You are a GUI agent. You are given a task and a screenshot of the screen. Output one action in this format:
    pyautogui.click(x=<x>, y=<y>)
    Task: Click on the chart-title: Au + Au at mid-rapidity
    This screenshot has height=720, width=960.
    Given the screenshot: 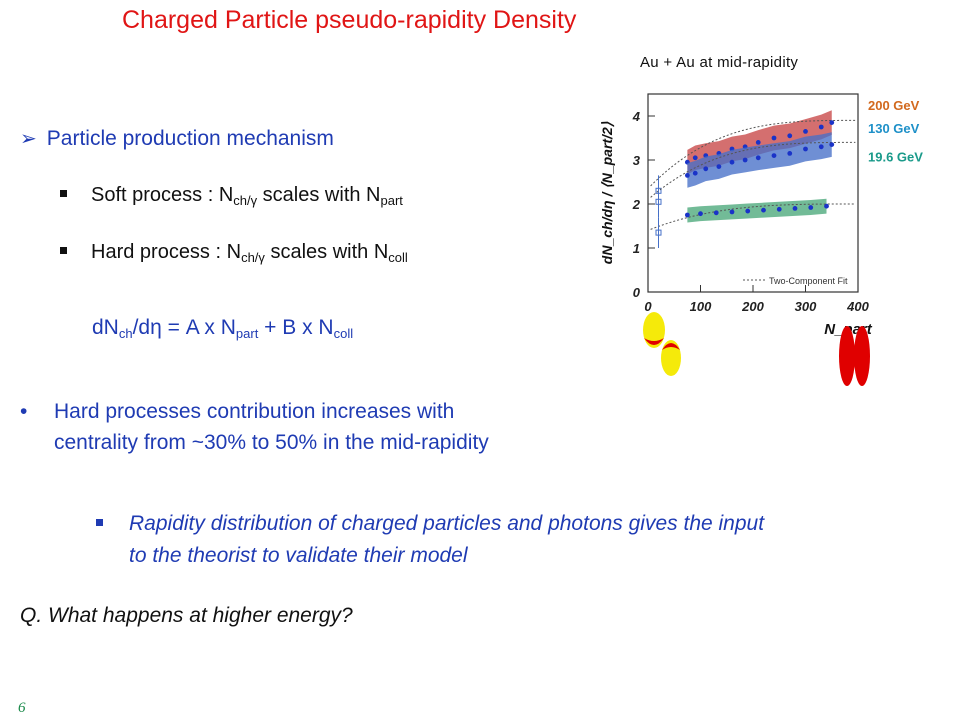 What is the action you would take?
    pyautogui.click(x=719, y=62)
    